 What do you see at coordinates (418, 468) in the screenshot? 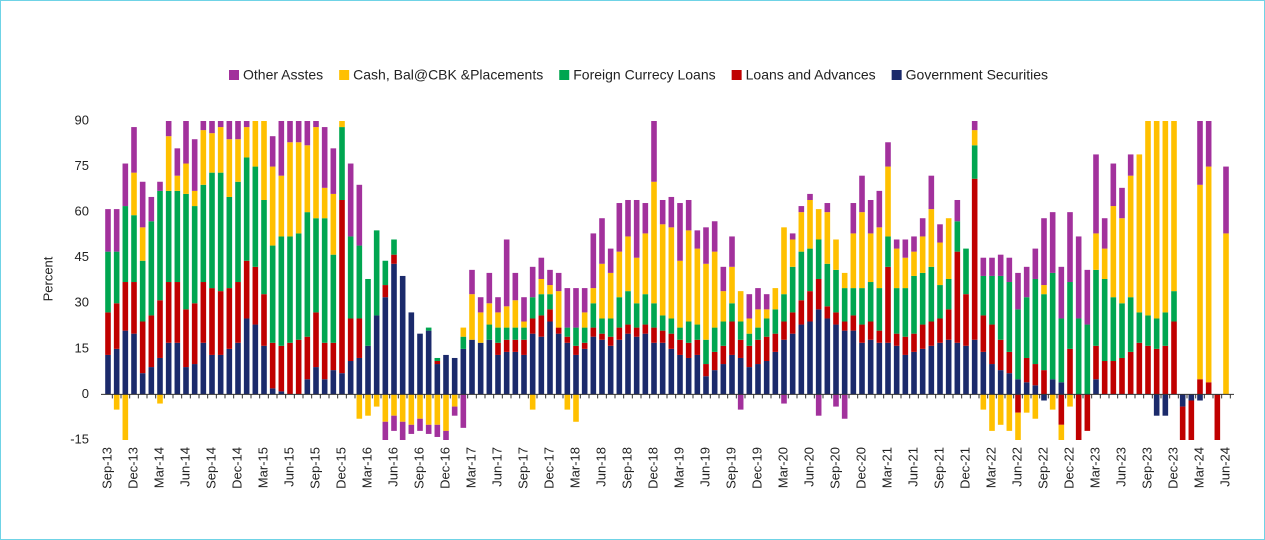
I see `x-tick-label: Sep-16` at bounding box center [418, 468].